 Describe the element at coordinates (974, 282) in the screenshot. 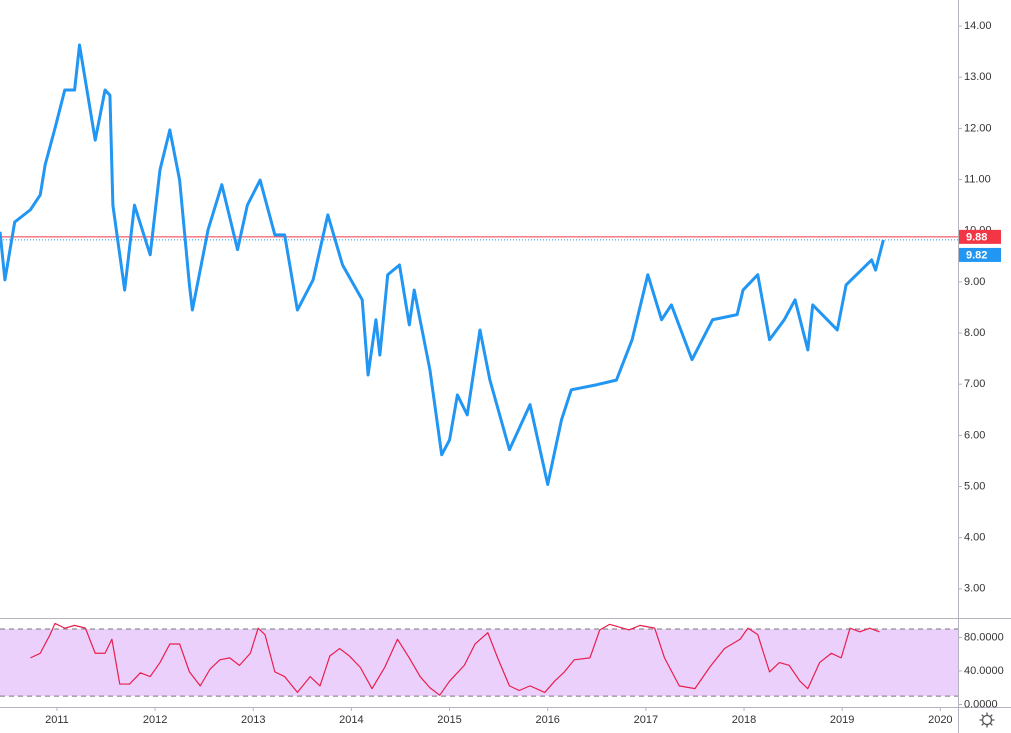

I see `y-tick-label: 9.00` at that location.